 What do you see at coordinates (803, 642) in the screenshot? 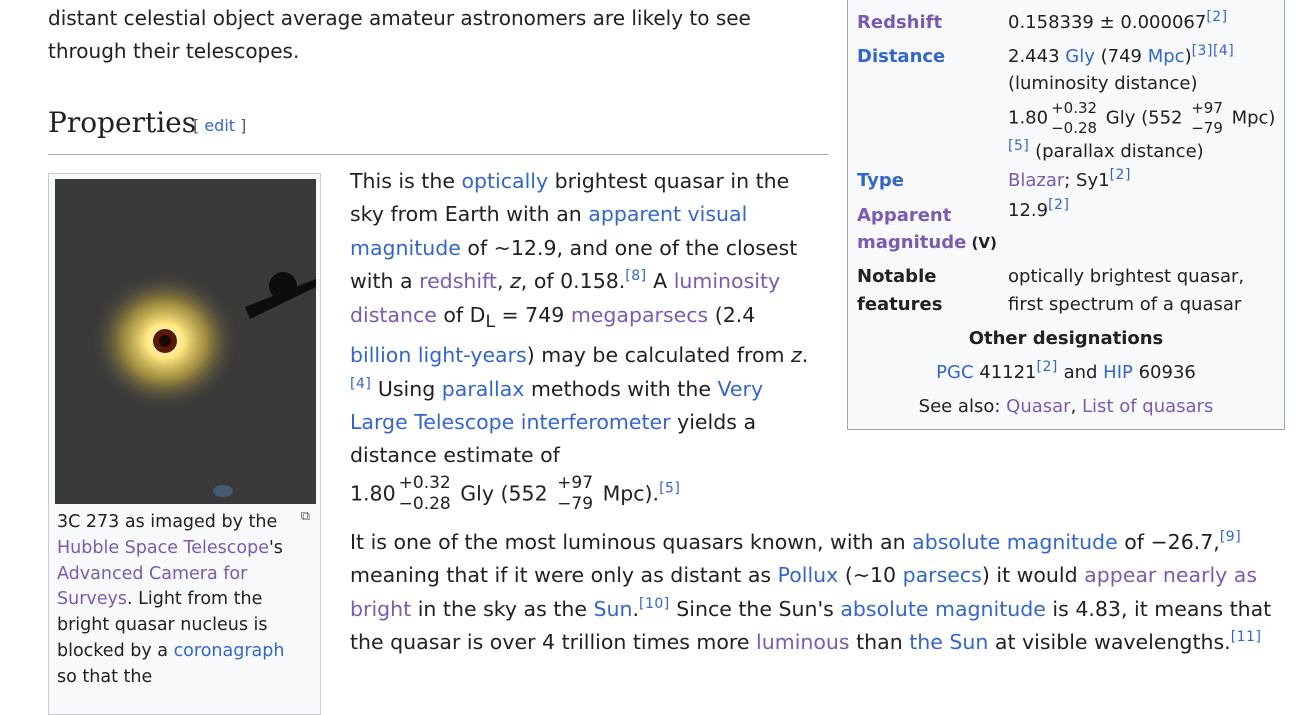
I see `luminous-link: luminous` at bounding box center [803, 642].